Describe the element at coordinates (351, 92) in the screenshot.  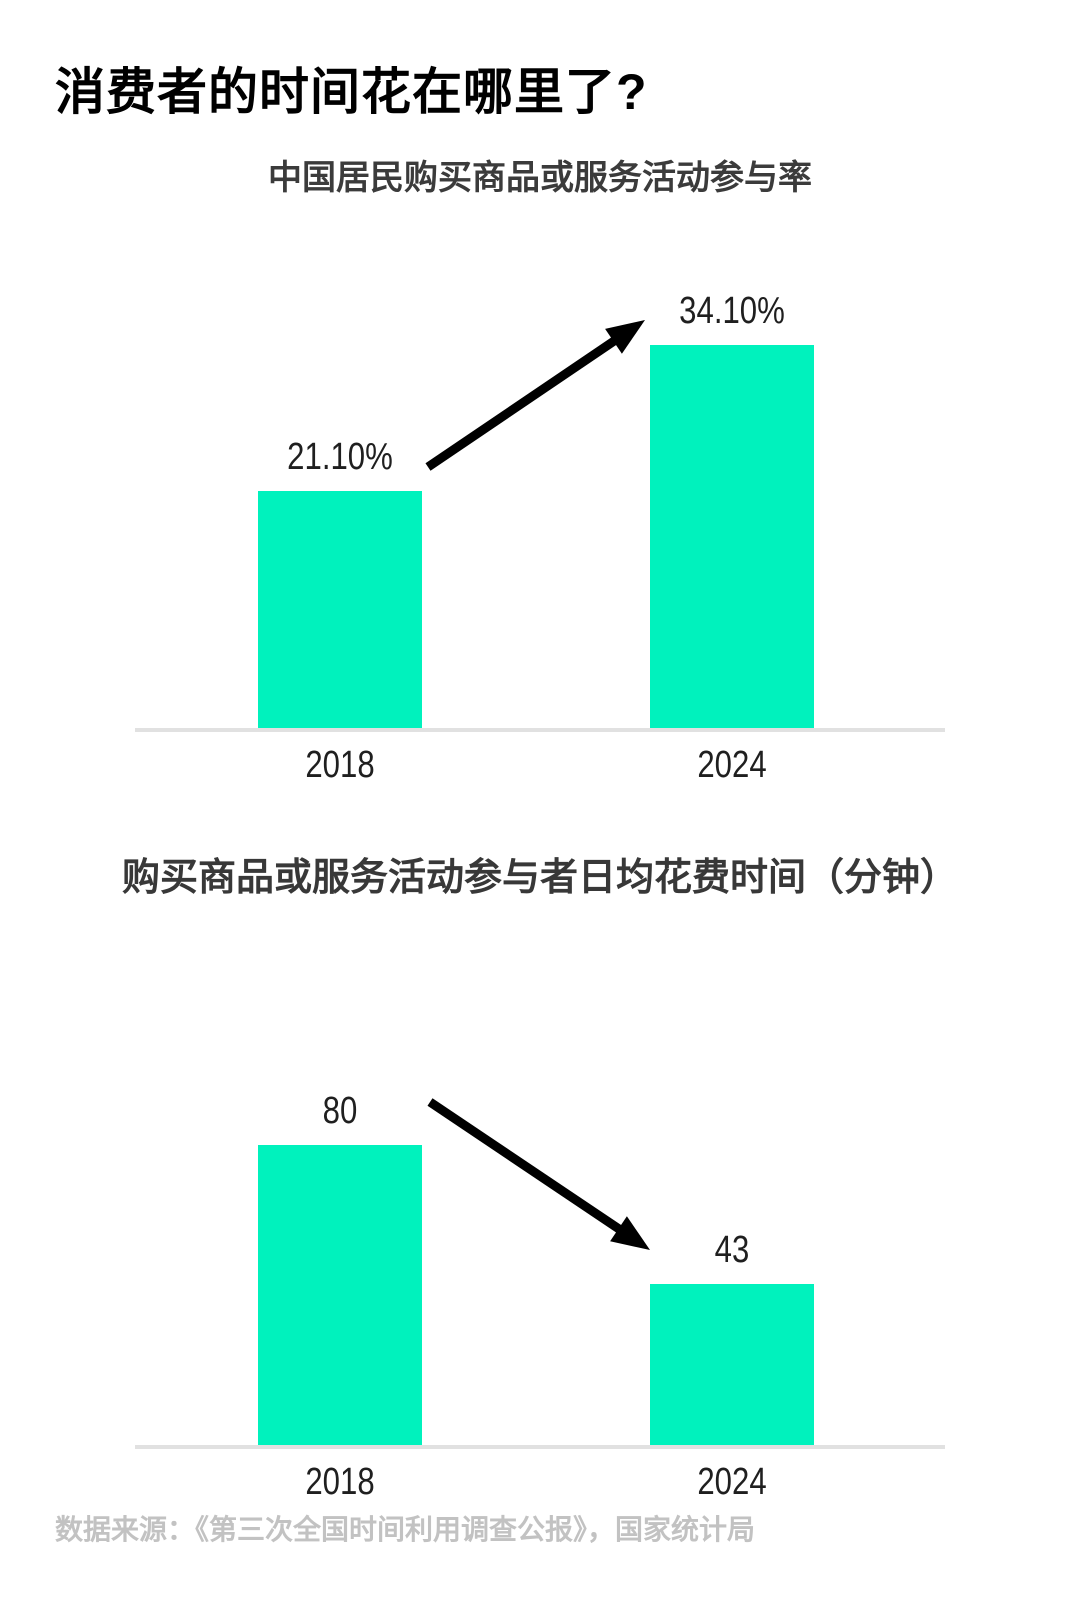
I see `page-title: 消费者的时间花在哪里了?` at that location.